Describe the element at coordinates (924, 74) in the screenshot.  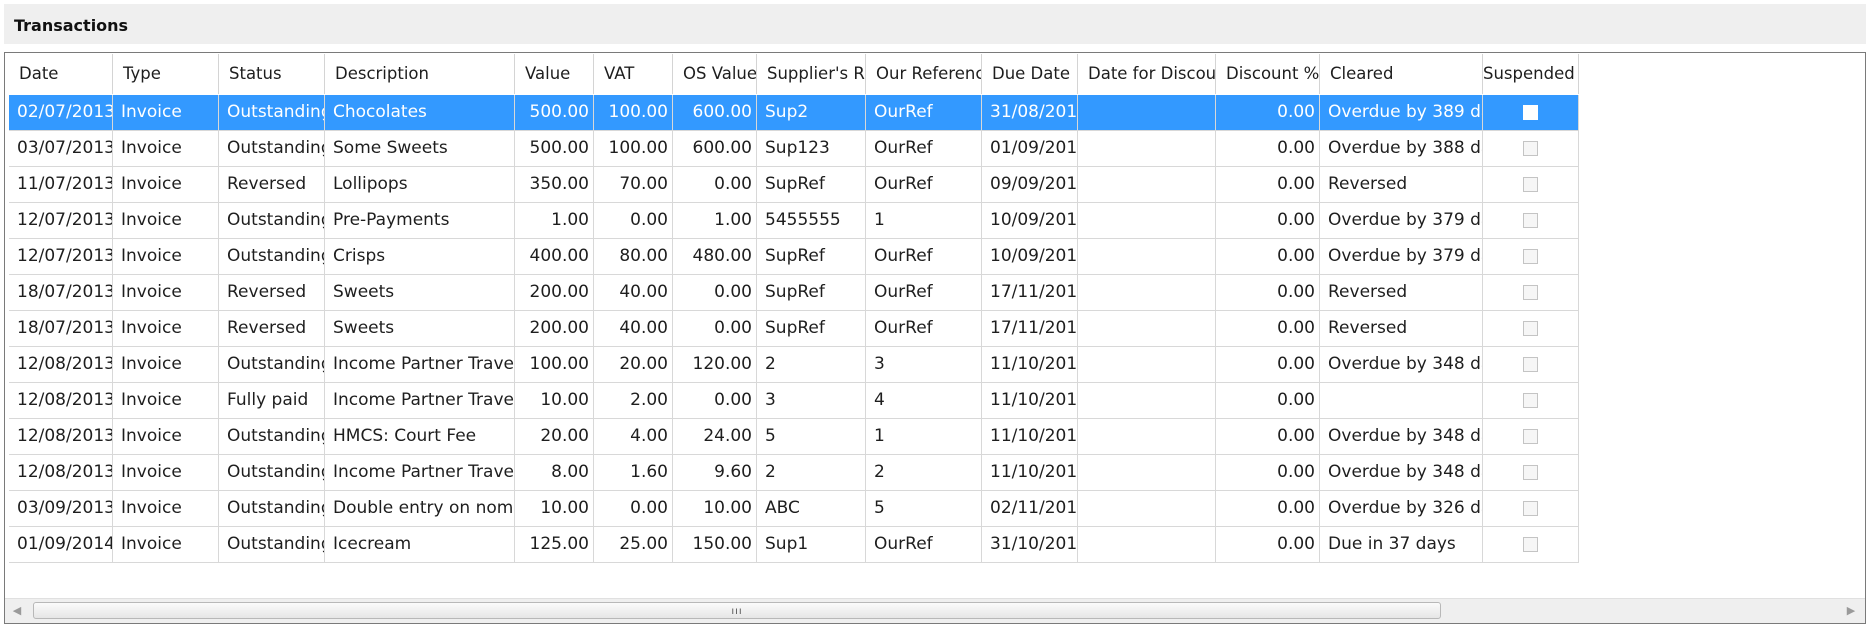
I see `column-header-our-reference: Our Reference` at that location.